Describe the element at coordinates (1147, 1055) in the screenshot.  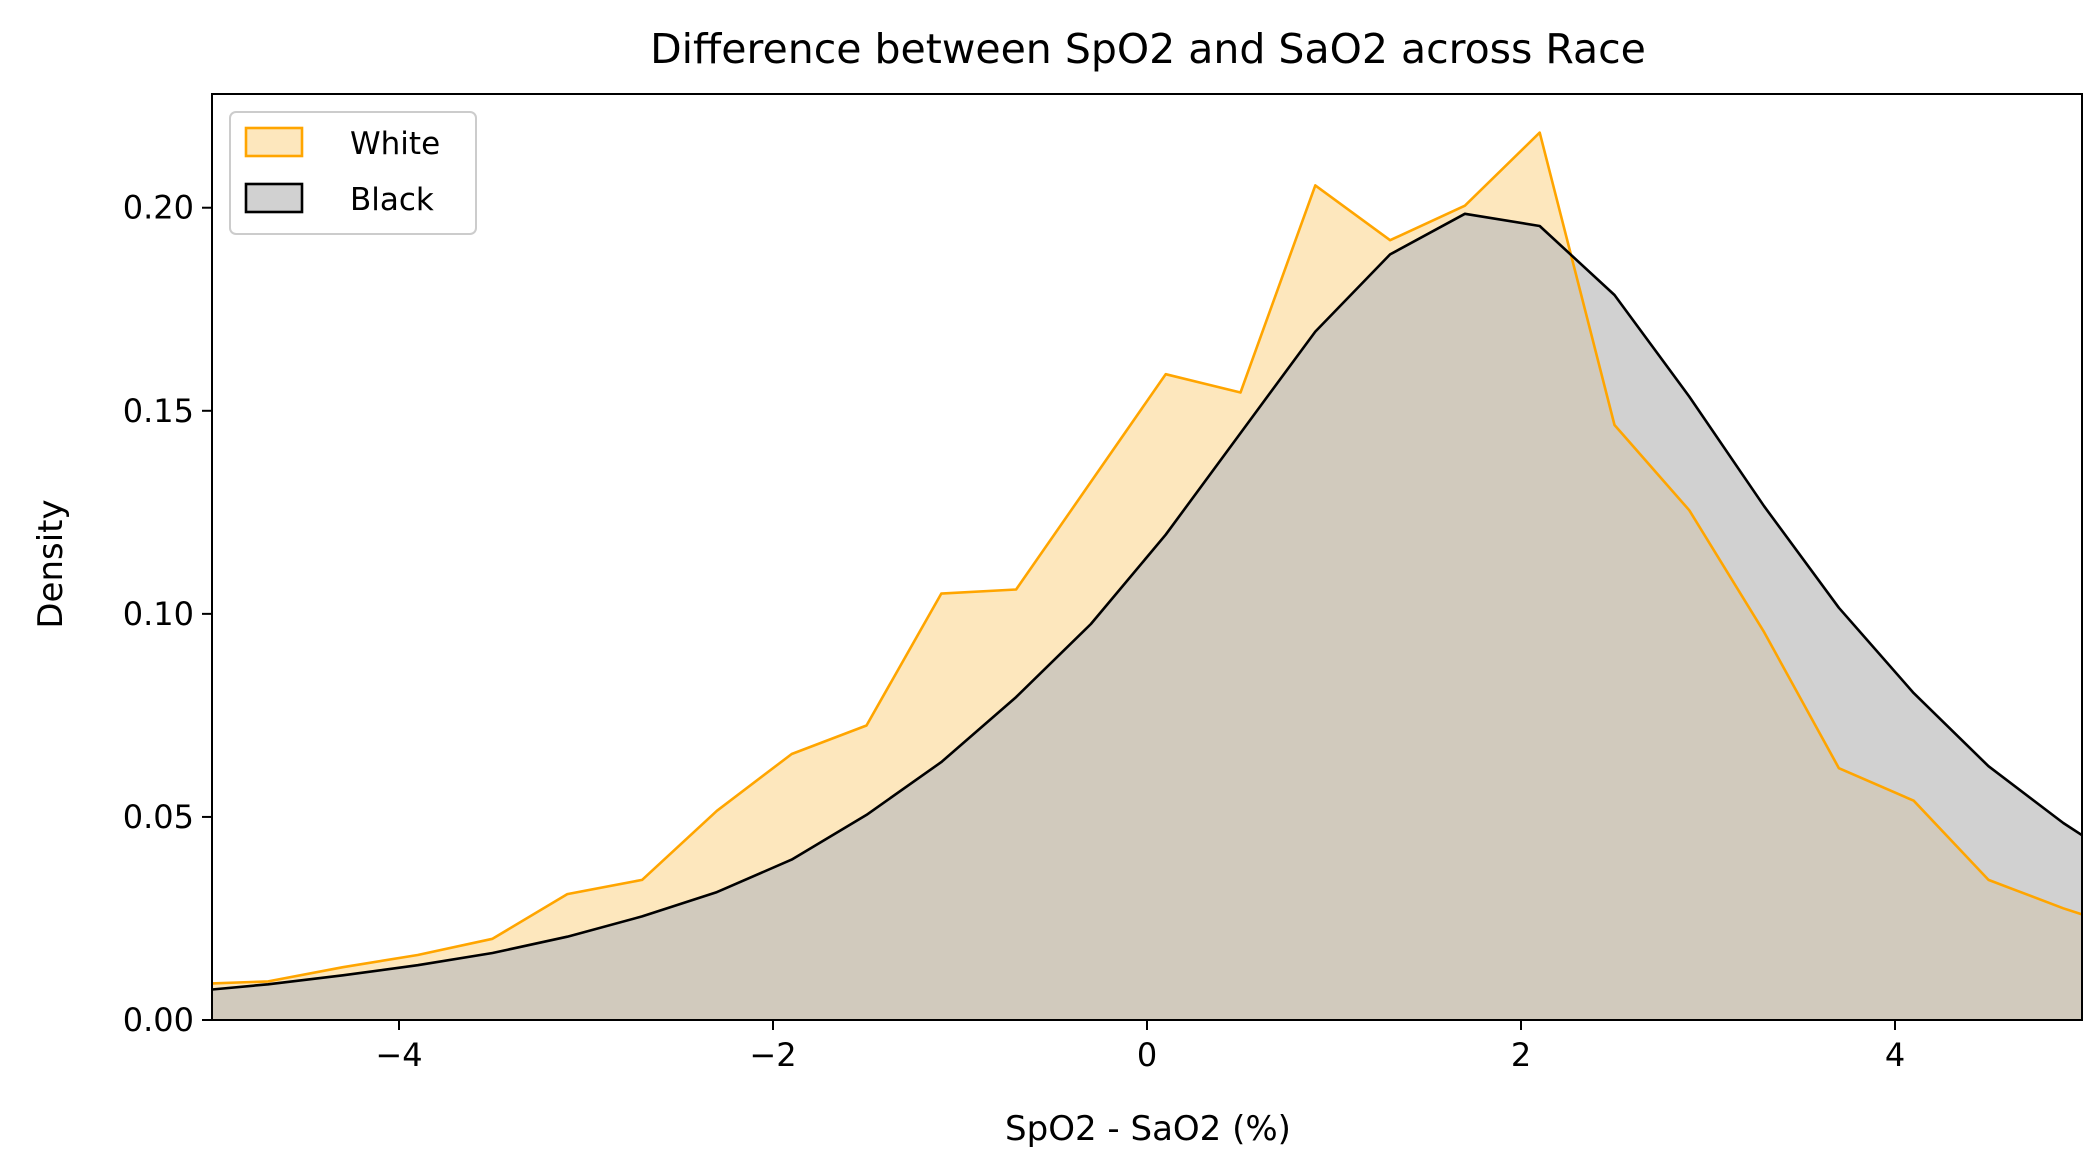
I see `x-tick-label: 0` at that location.